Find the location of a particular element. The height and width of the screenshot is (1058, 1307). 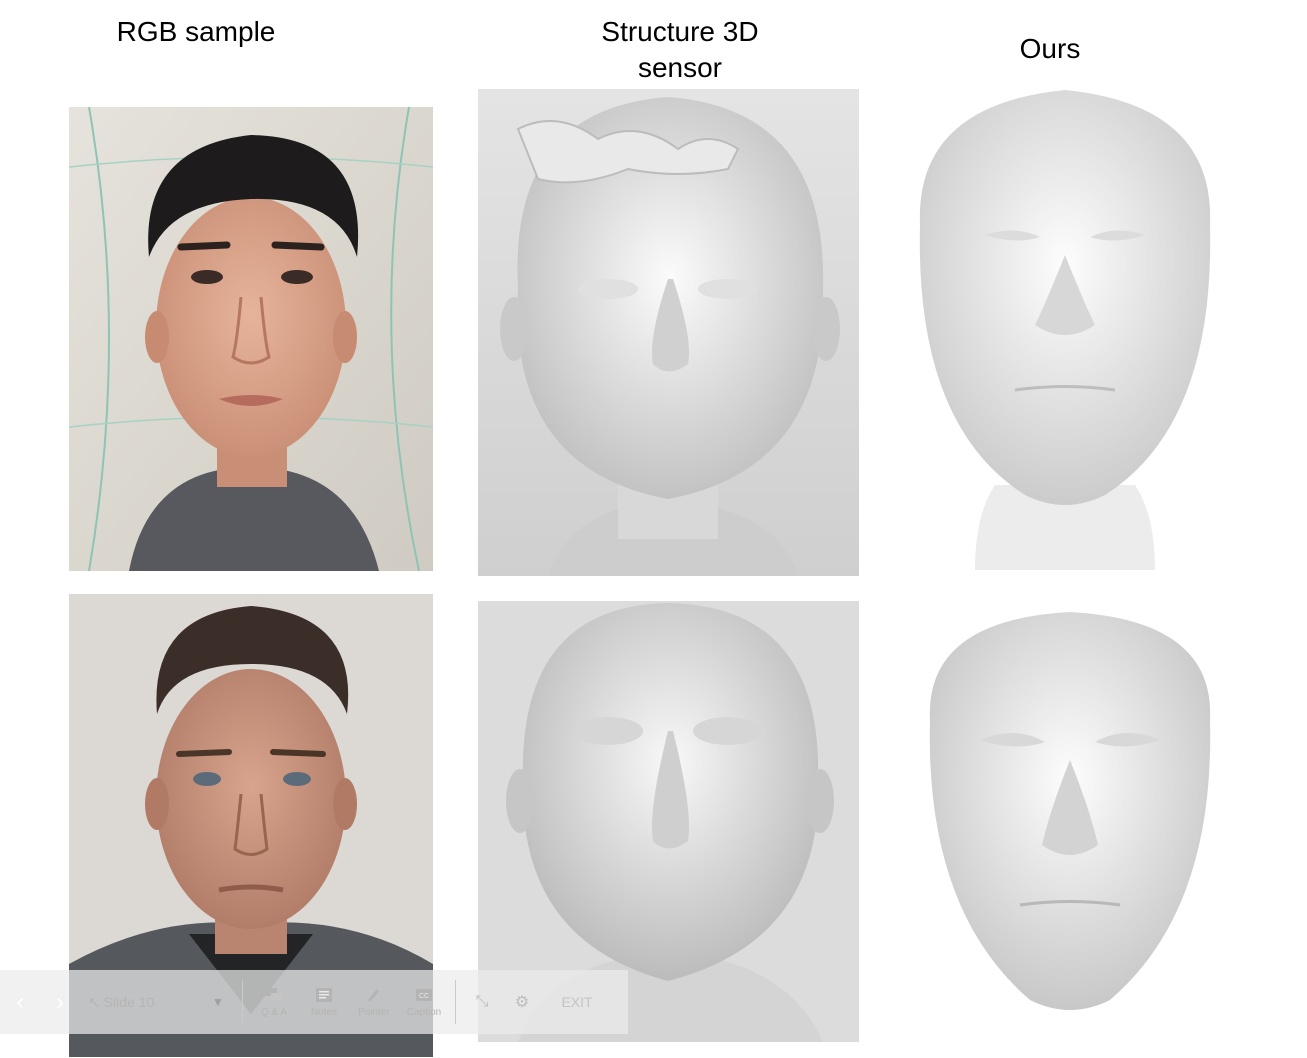

column-title-sensor-line2: sensor is located at coordinates (680, 67).